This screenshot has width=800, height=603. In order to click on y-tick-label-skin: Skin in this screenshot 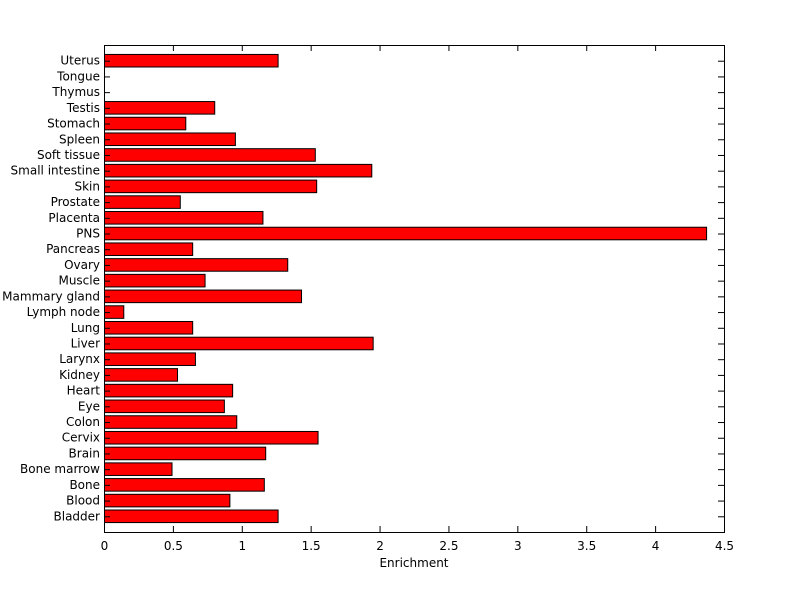, I will do `click(87, 186)`.